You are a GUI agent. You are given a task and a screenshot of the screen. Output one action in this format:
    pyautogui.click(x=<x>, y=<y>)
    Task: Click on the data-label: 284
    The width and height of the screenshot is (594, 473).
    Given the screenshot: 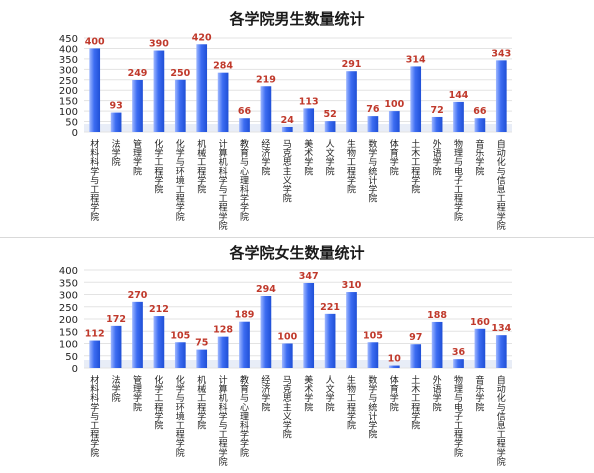 What is the action you would take?
    pyautogui.click(x=223, y=66)
    